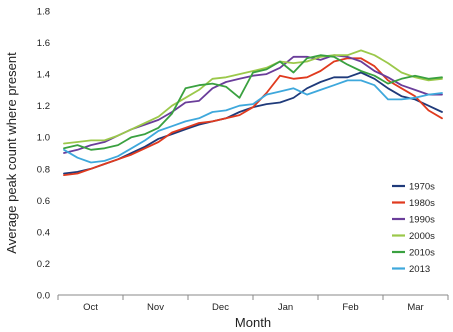 The width and height of the screenshot is (453, 332). I want to click on legend-label: 1980s, so click(422, 203).